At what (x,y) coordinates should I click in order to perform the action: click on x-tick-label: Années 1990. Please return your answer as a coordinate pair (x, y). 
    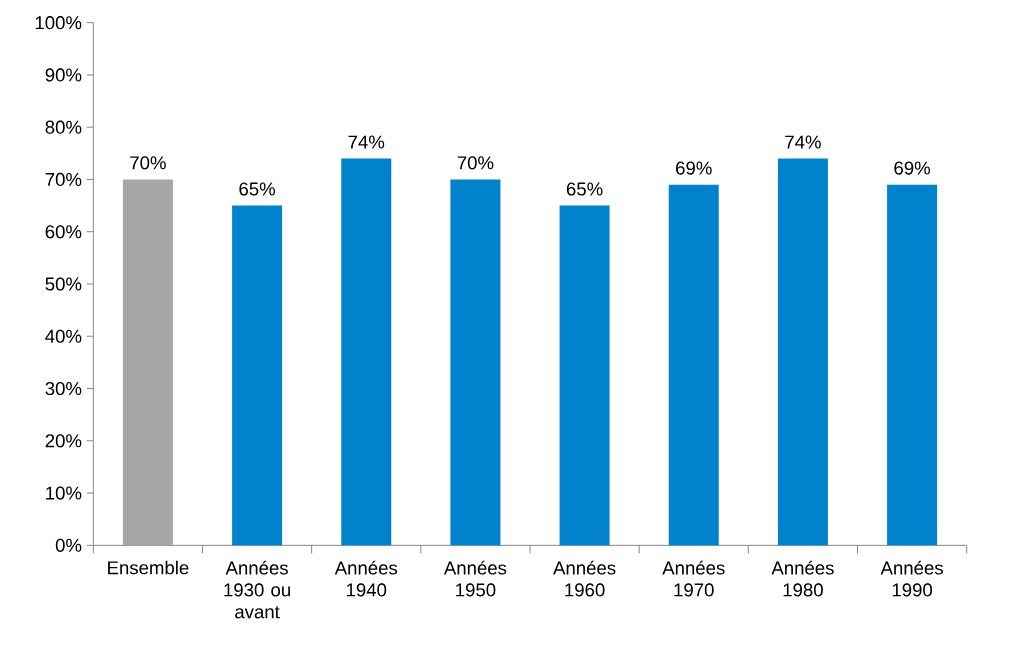
    Looking at the image, I should click on (911, 578).